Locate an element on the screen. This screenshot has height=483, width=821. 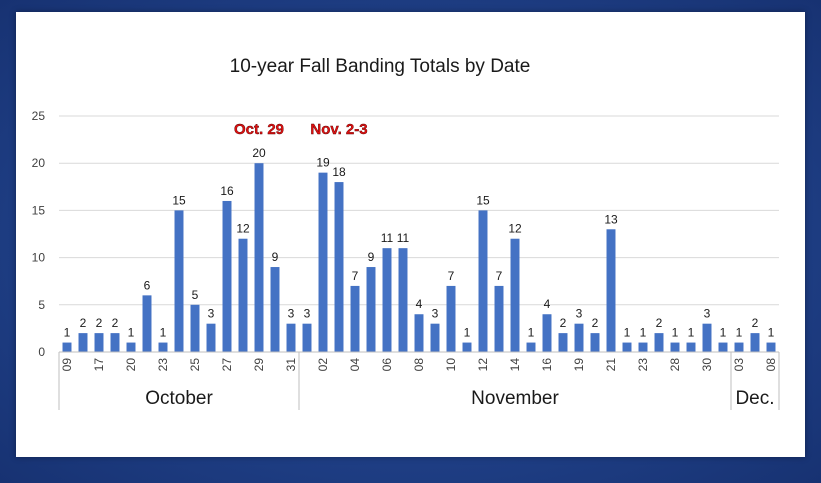
data-label: 7 is located at coordinates (451, 276).